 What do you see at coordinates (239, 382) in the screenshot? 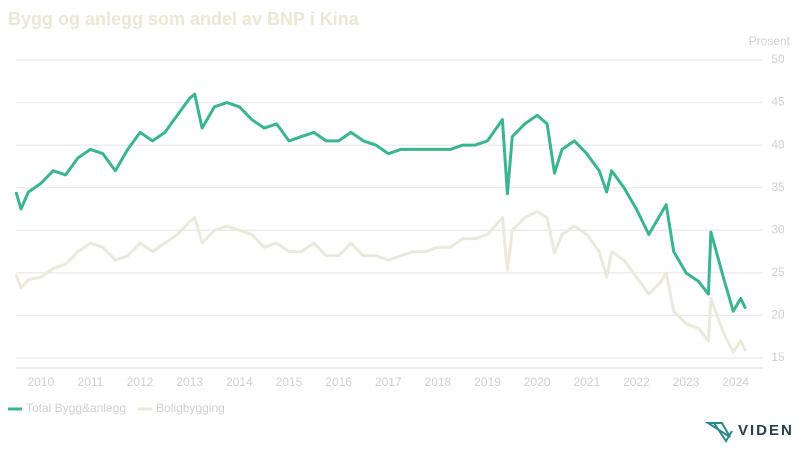
I see `x-tick-label: 2014` at bounding box center [239, 382].